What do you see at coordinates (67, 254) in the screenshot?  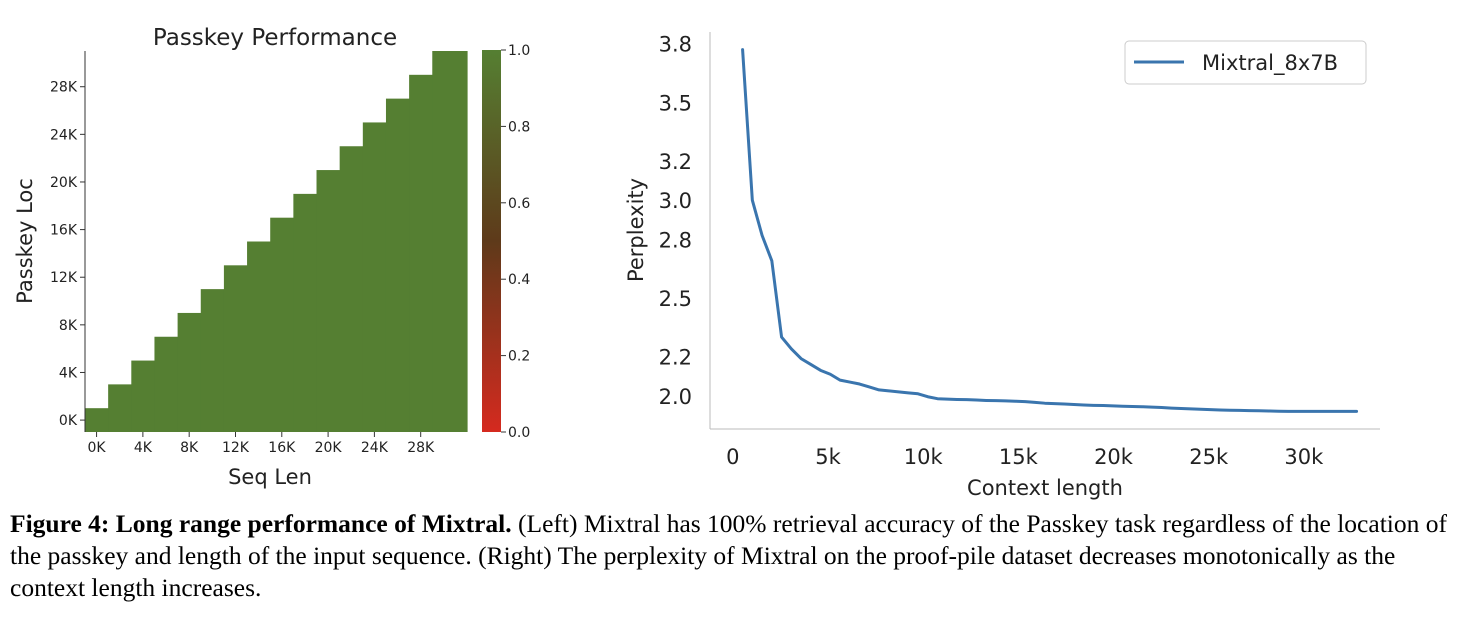 I see `heatmap-y-ticks: 0K 4K 8K 12K 16K 20K 24K 28K` at bounding box center [67, 254].